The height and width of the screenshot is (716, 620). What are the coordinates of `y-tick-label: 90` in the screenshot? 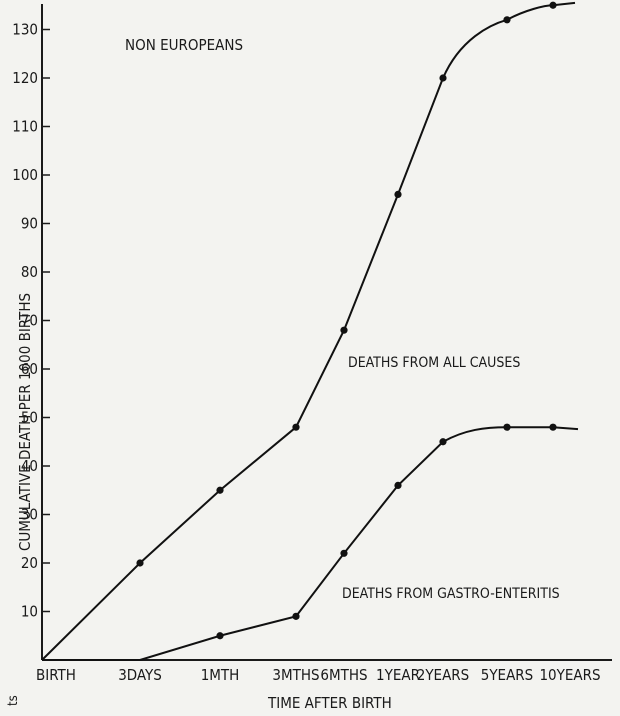 It's located at (29, 224).